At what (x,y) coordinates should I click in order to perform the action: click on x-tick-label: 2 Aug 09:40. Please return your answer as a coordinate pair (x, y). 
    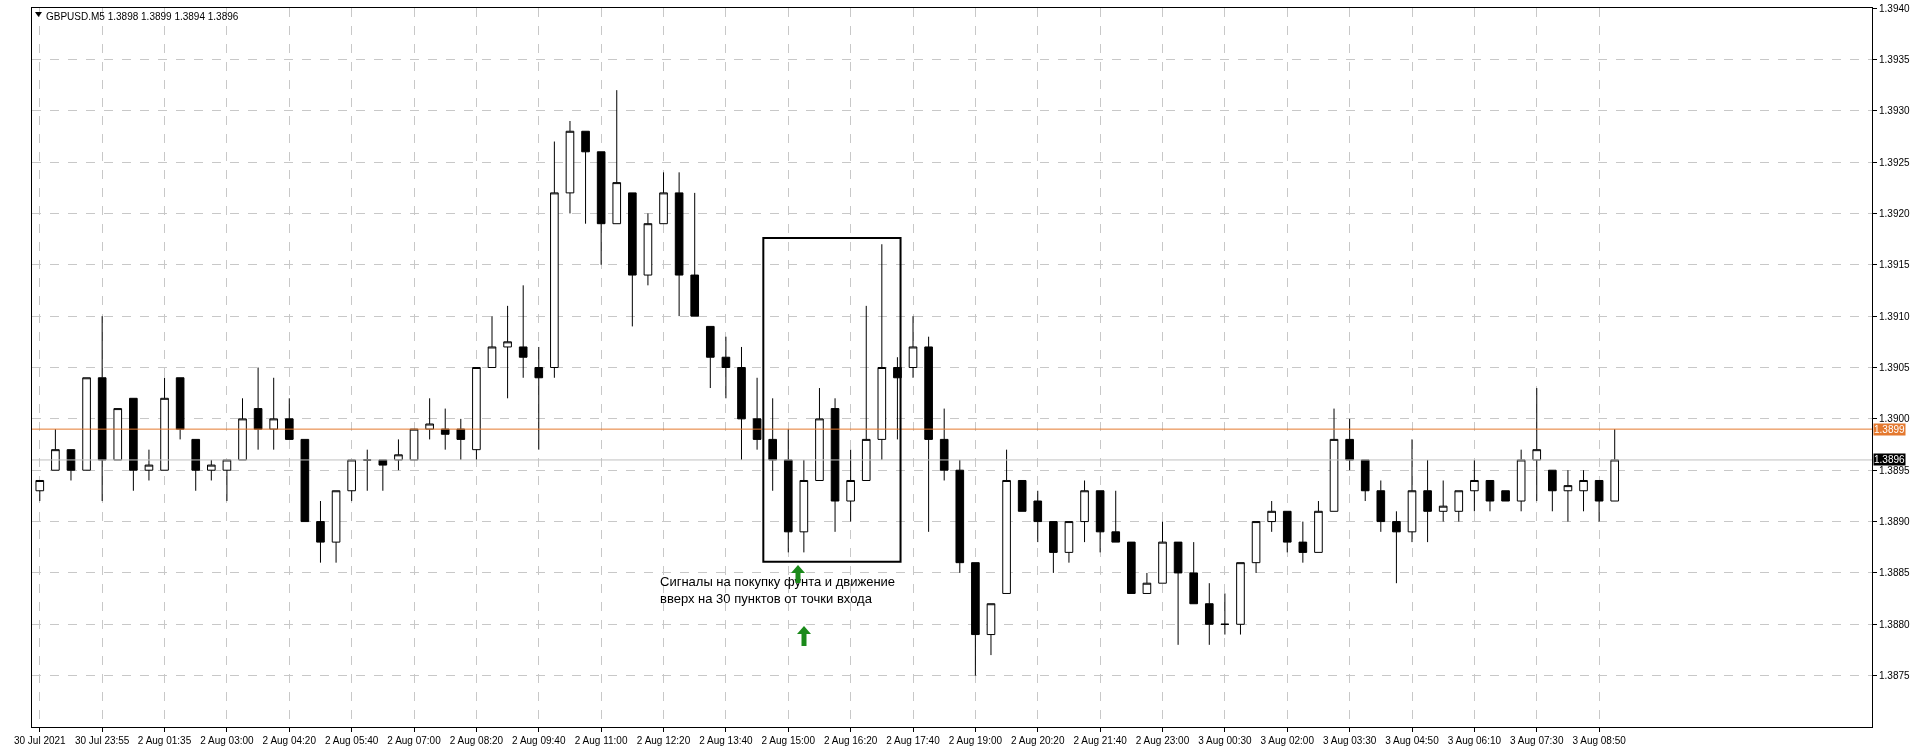
    Looking at the image, I should click on (539, 740).